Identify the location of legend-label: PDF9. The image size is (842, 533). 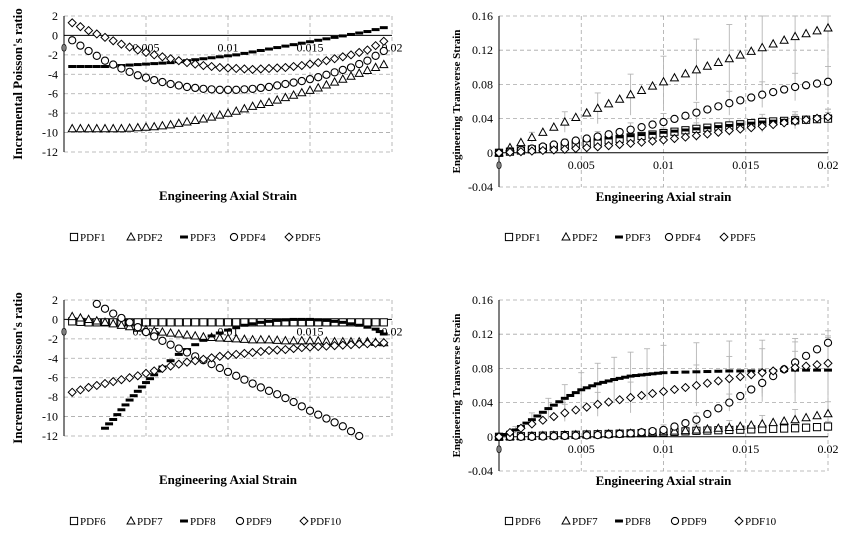
(259, 522).